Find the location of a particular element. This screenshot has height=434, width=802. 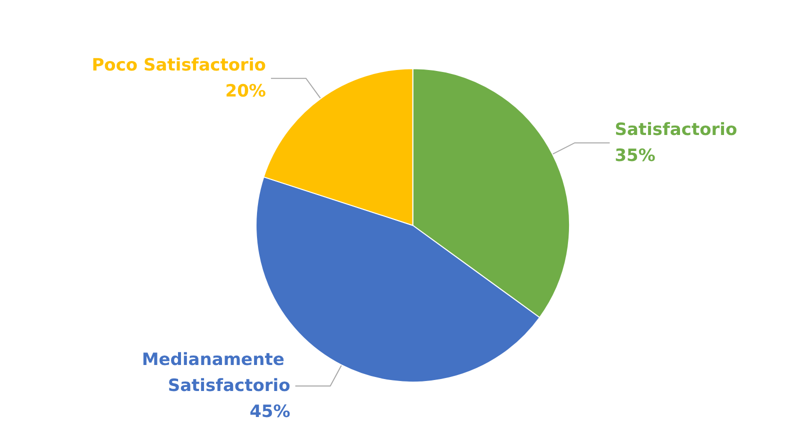

slice-label: Satisfactorio is located at coordinates (676, 130).